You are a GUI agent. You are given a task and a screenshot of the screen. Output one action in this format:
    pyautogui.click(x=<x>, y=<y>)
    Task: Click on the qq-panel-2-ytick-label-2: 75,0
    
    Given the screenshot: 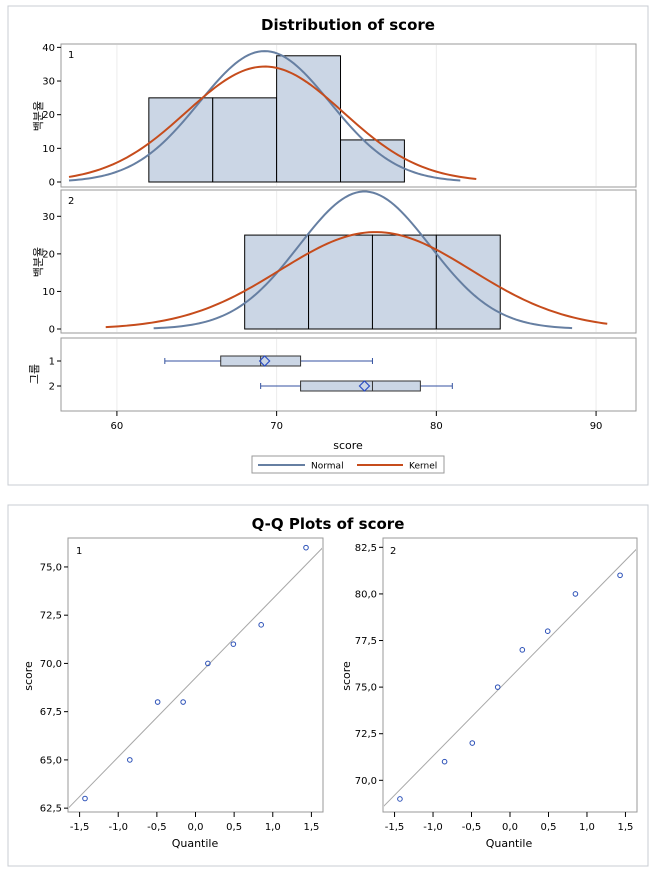 What is the action you would take?
    pyautogui.click(x=366, y=688)
    